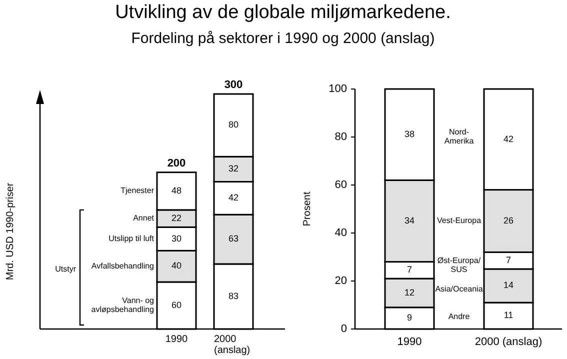 The image size is (567, 359). Describe the element at coordinates (176, 217) in the screenshot. I see `data-label: 22` at that location.